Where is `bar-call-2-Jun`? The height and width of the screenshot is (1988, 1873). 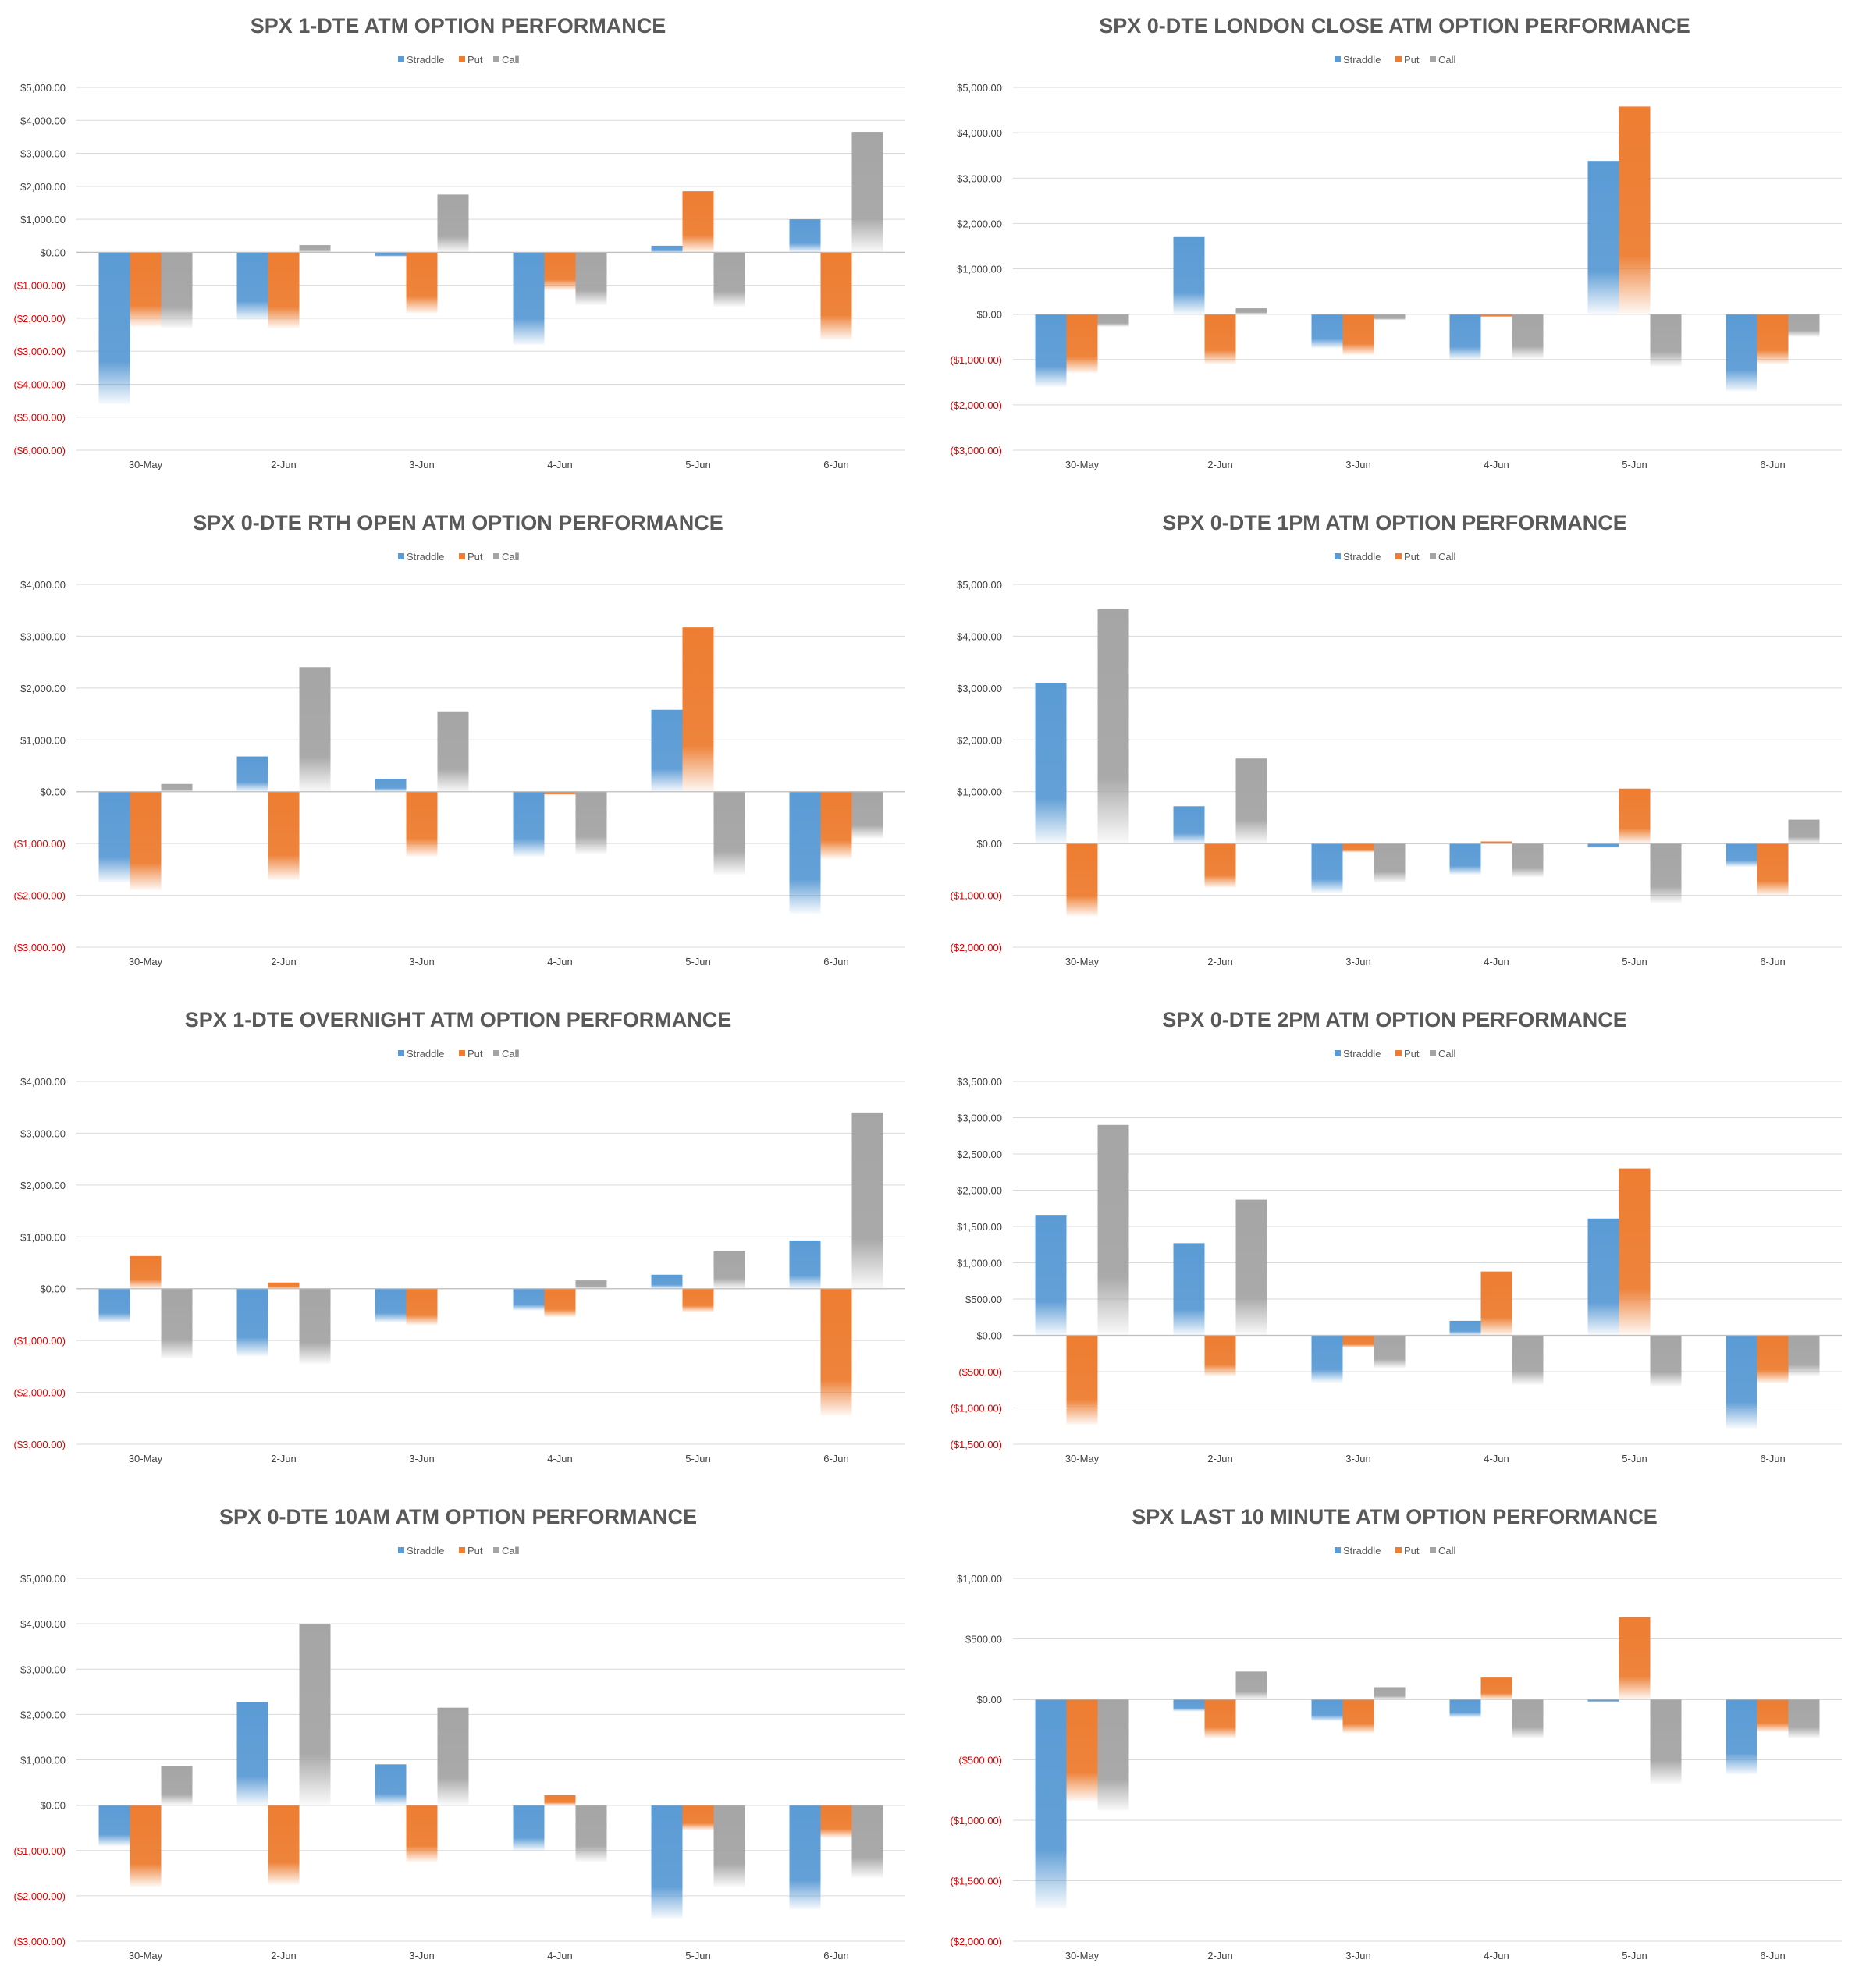 bar-call-2-Jun is located at coordinates (1251, 801).